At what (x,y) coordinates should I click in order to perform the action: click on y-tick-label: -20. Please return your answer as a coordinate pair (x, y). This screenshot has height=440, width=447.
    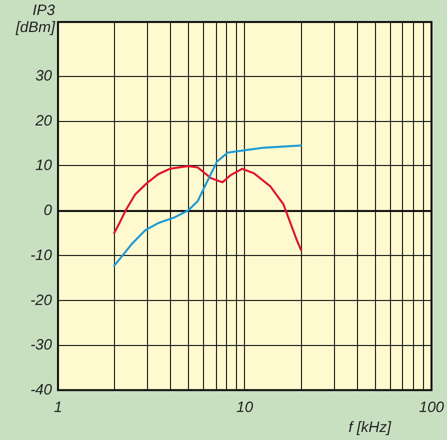
    Looking at the image, I should click on (41, 300).